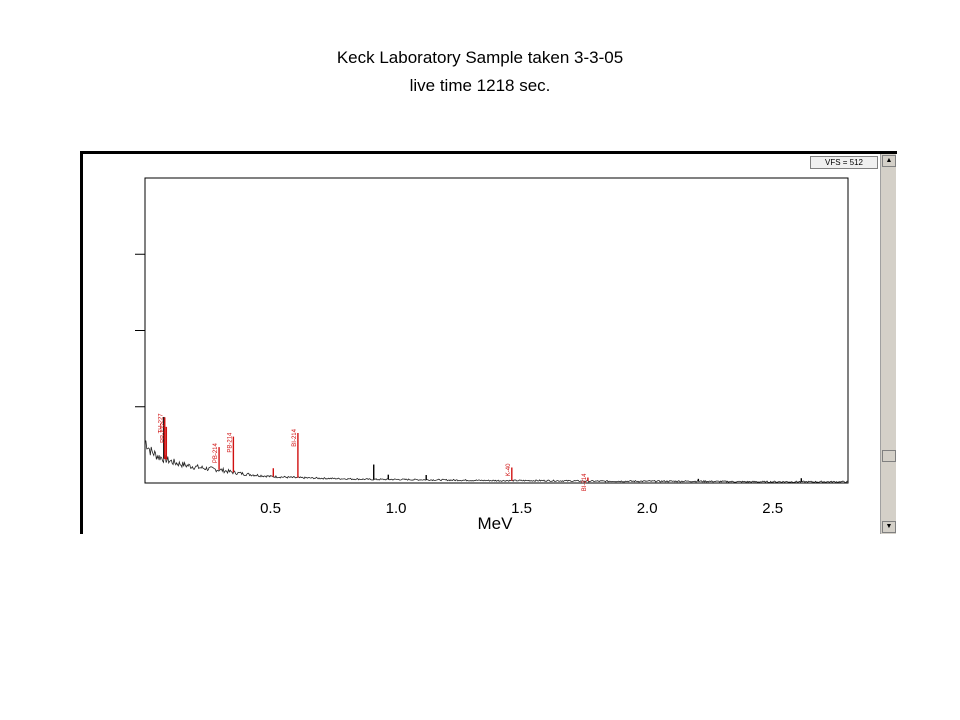 The image size is (960, 720). I want to click on peak-label-10: K-40, so click(509, 469).